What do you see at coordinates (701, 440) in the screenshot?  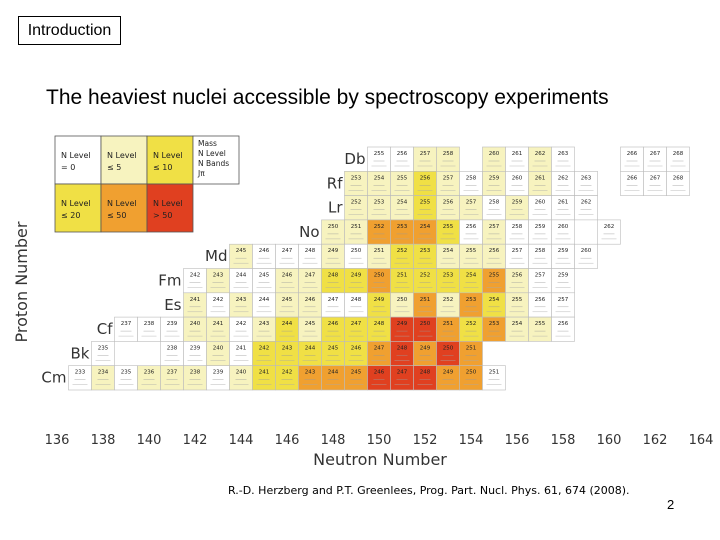 I see `x-tick-label: 164` at bounding box center [701, 440].